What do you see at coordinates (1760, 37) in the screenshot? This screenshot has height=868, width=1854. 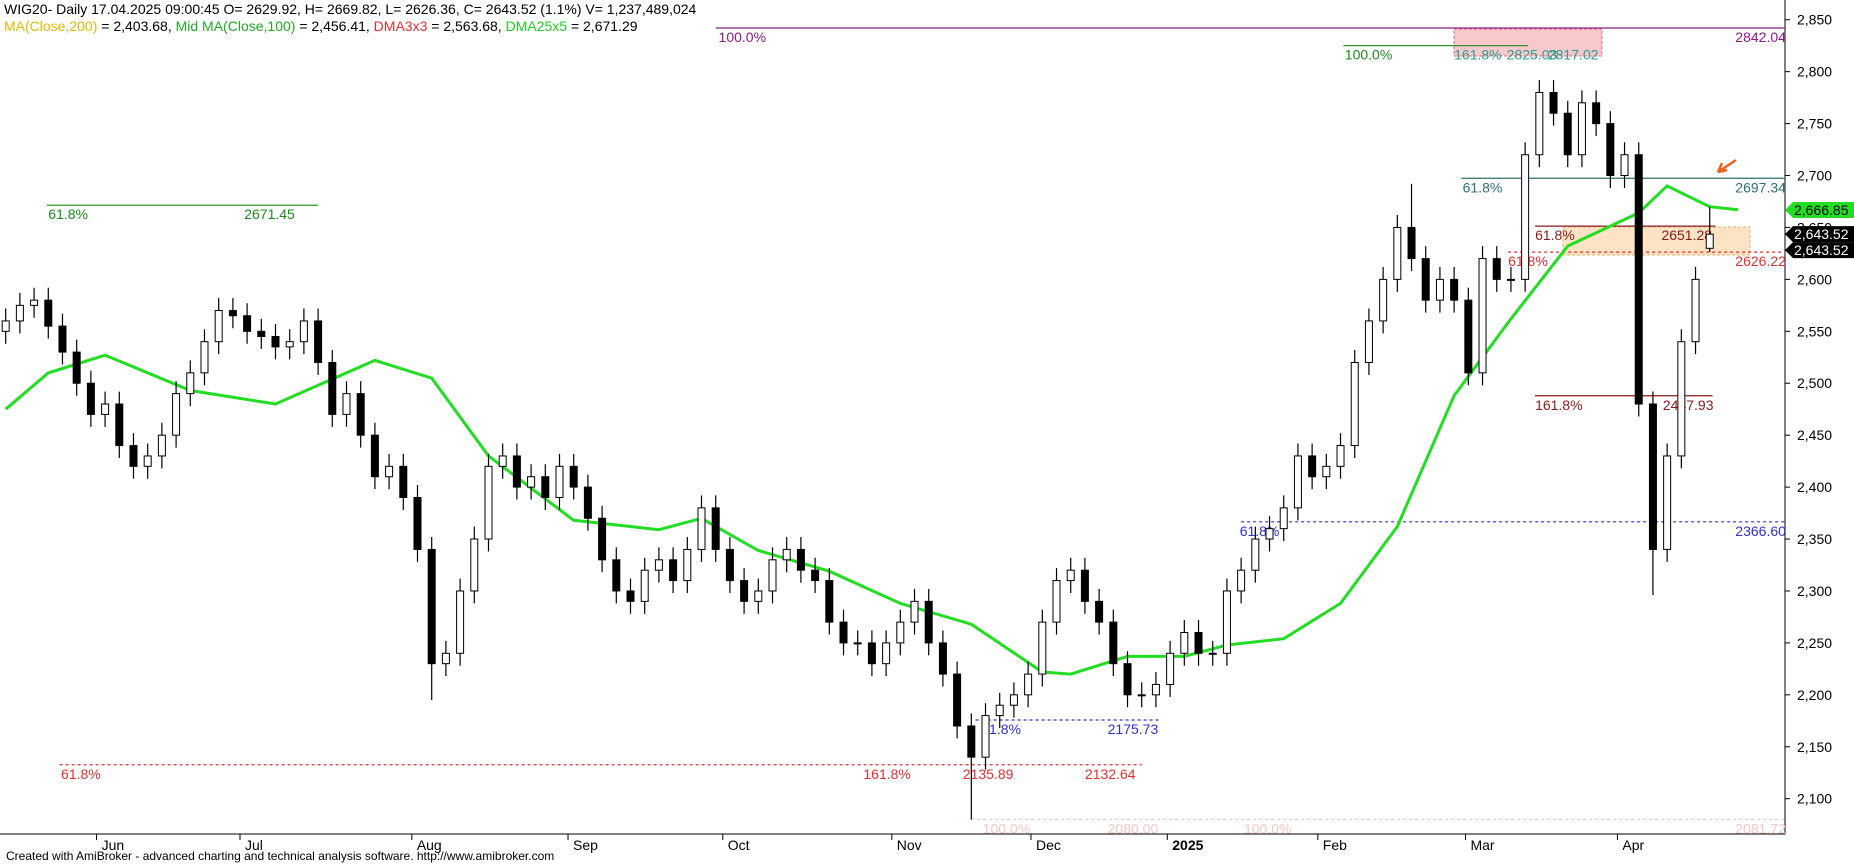 I see `level-label: 2842.04` at bounding box center [1760, 37].